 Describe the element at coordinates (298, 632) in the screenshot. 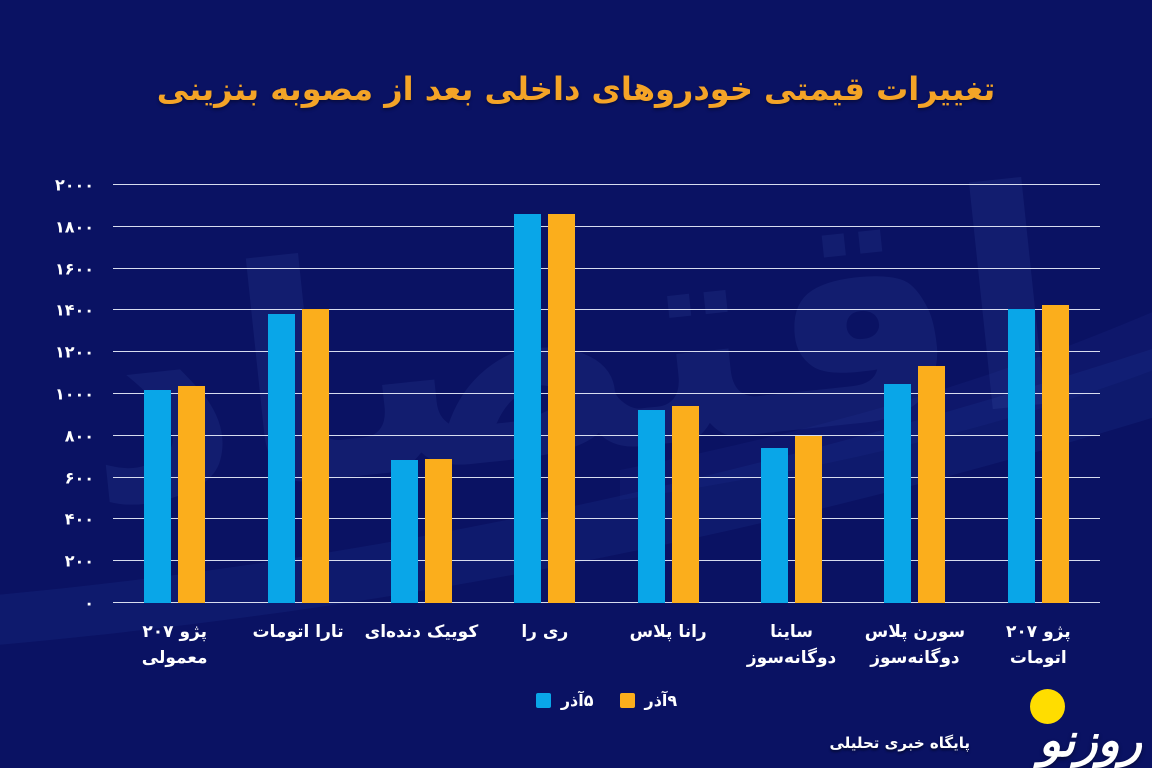

I see `x-category-label: تارا اتومات` at that location.